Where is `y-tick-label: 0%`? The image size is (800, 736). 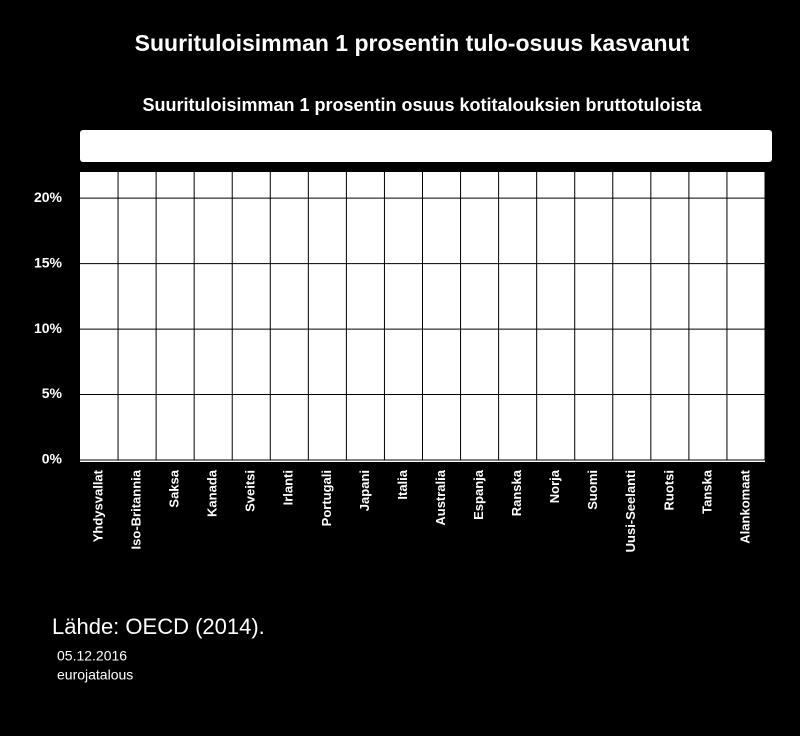
y-tick-label: 0% is located at coordinates (52, 459).